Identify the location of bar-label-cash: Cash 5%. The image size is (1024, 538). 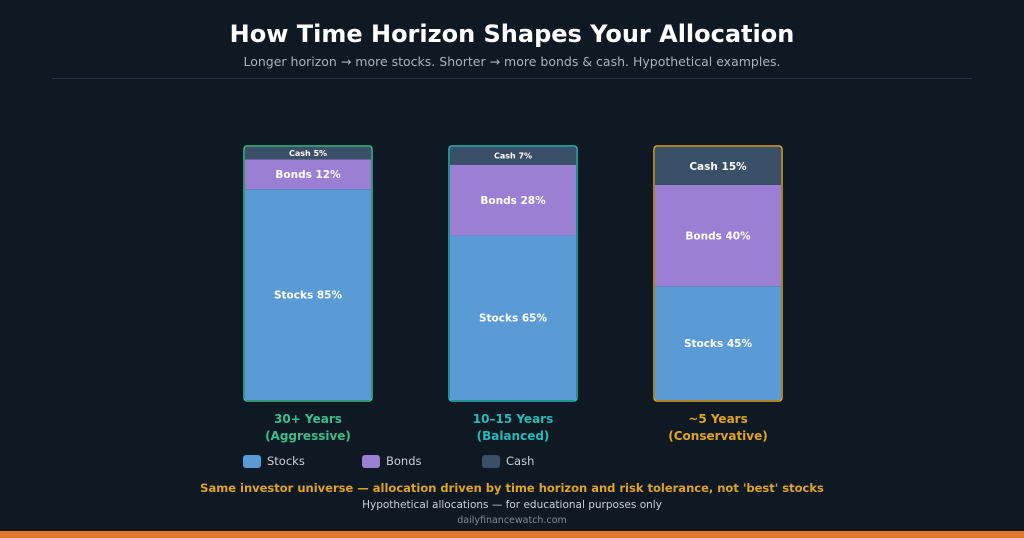
(308, 153).